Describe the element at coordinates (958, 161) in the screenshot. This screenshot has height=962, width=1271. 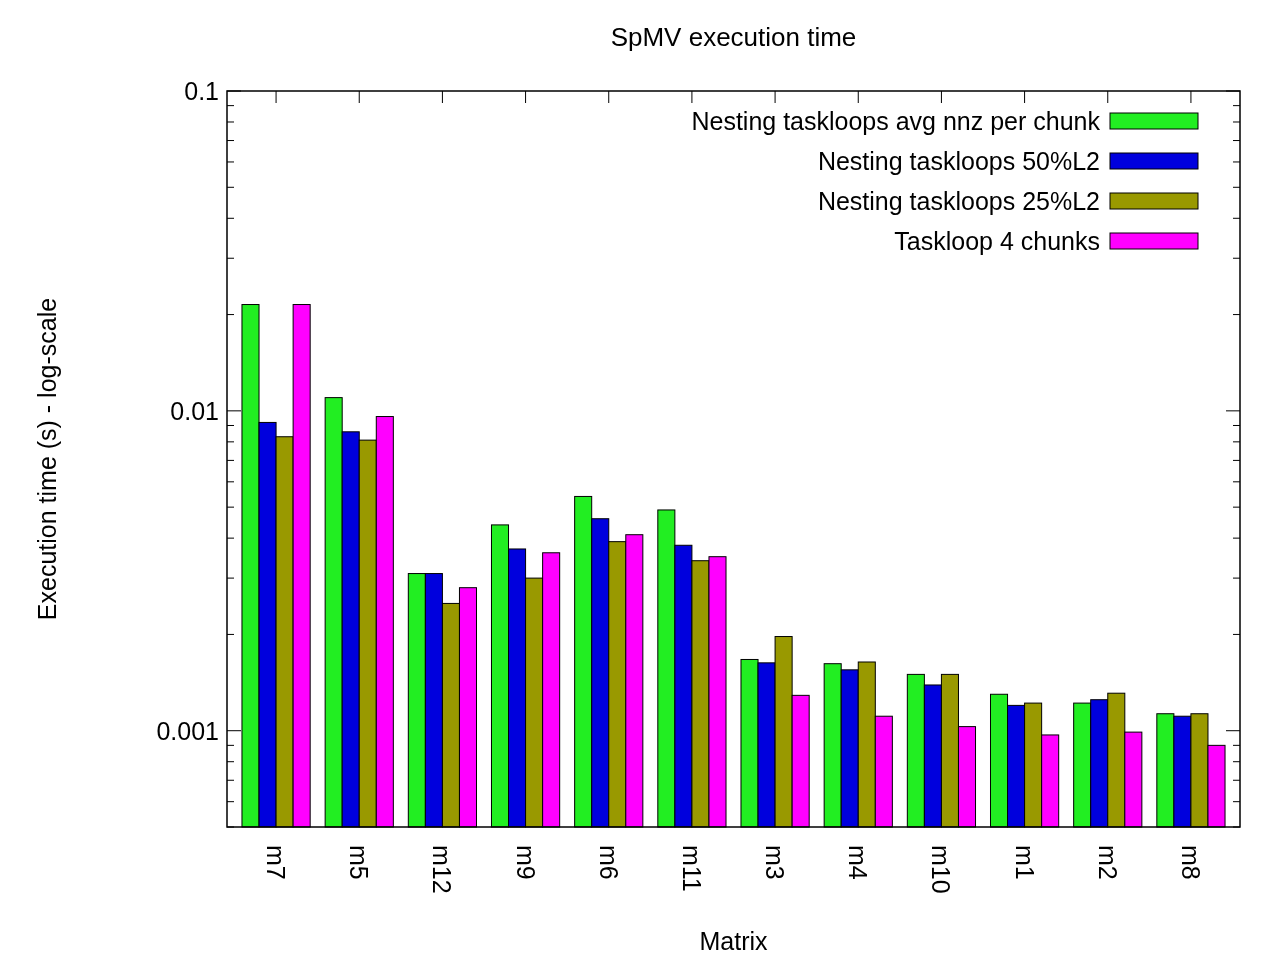
I see `legend-label: Nesting taskloops 50%L2` at that location.